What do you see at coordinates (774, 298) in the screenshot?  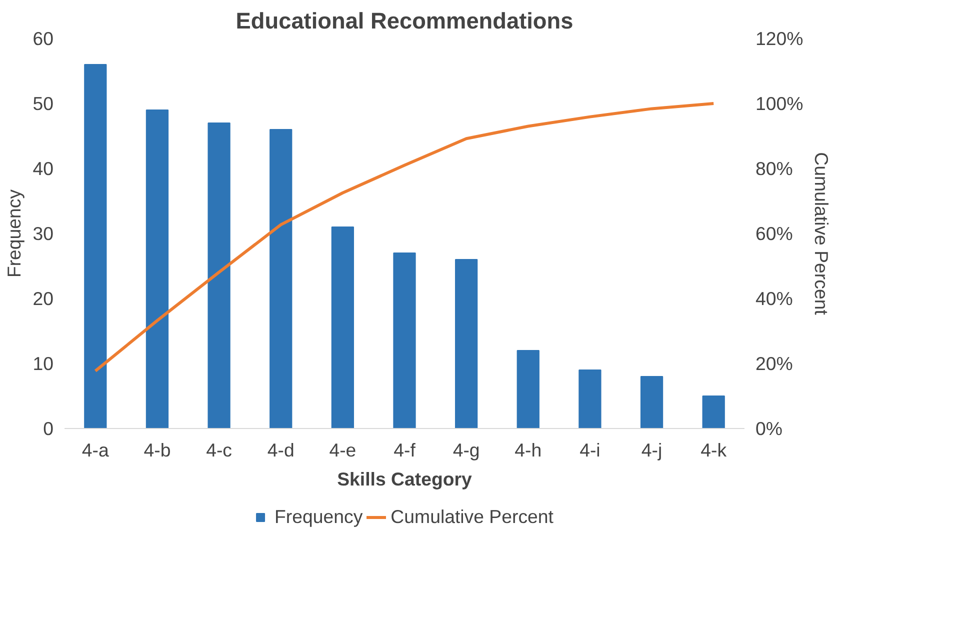 I see `y2-tick-label: 40%` at bounding box center [774, 298].